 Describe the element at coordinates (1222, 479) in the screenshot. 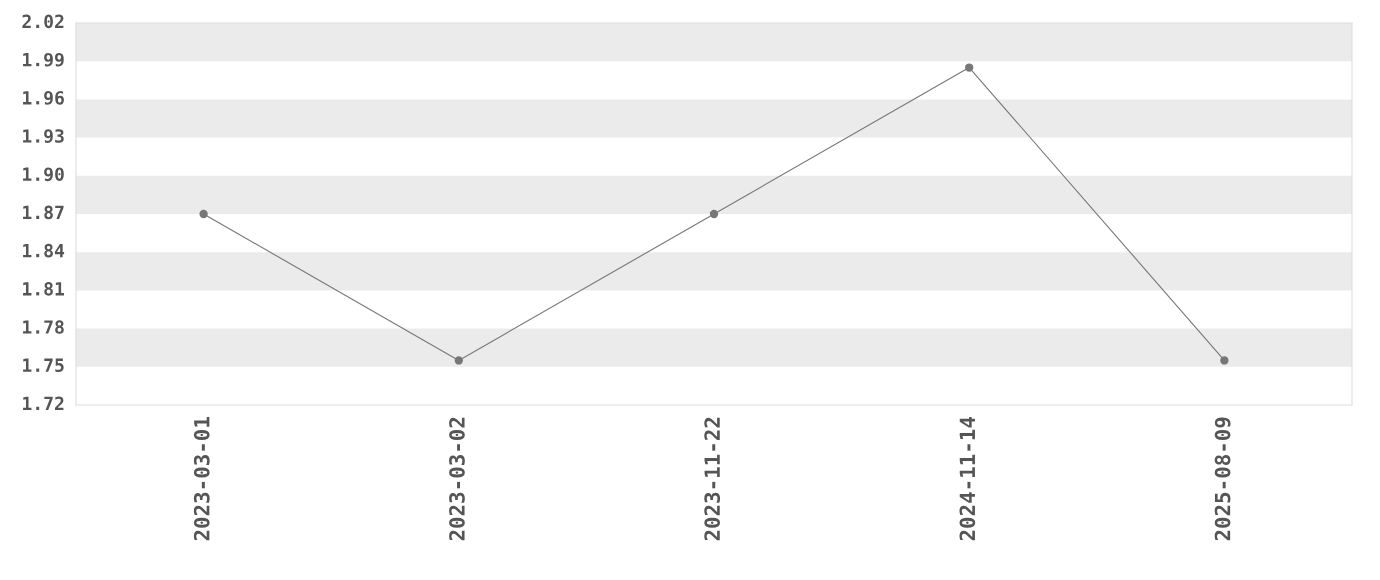

I see `x-tick-label: 2025-08-09` at that location.